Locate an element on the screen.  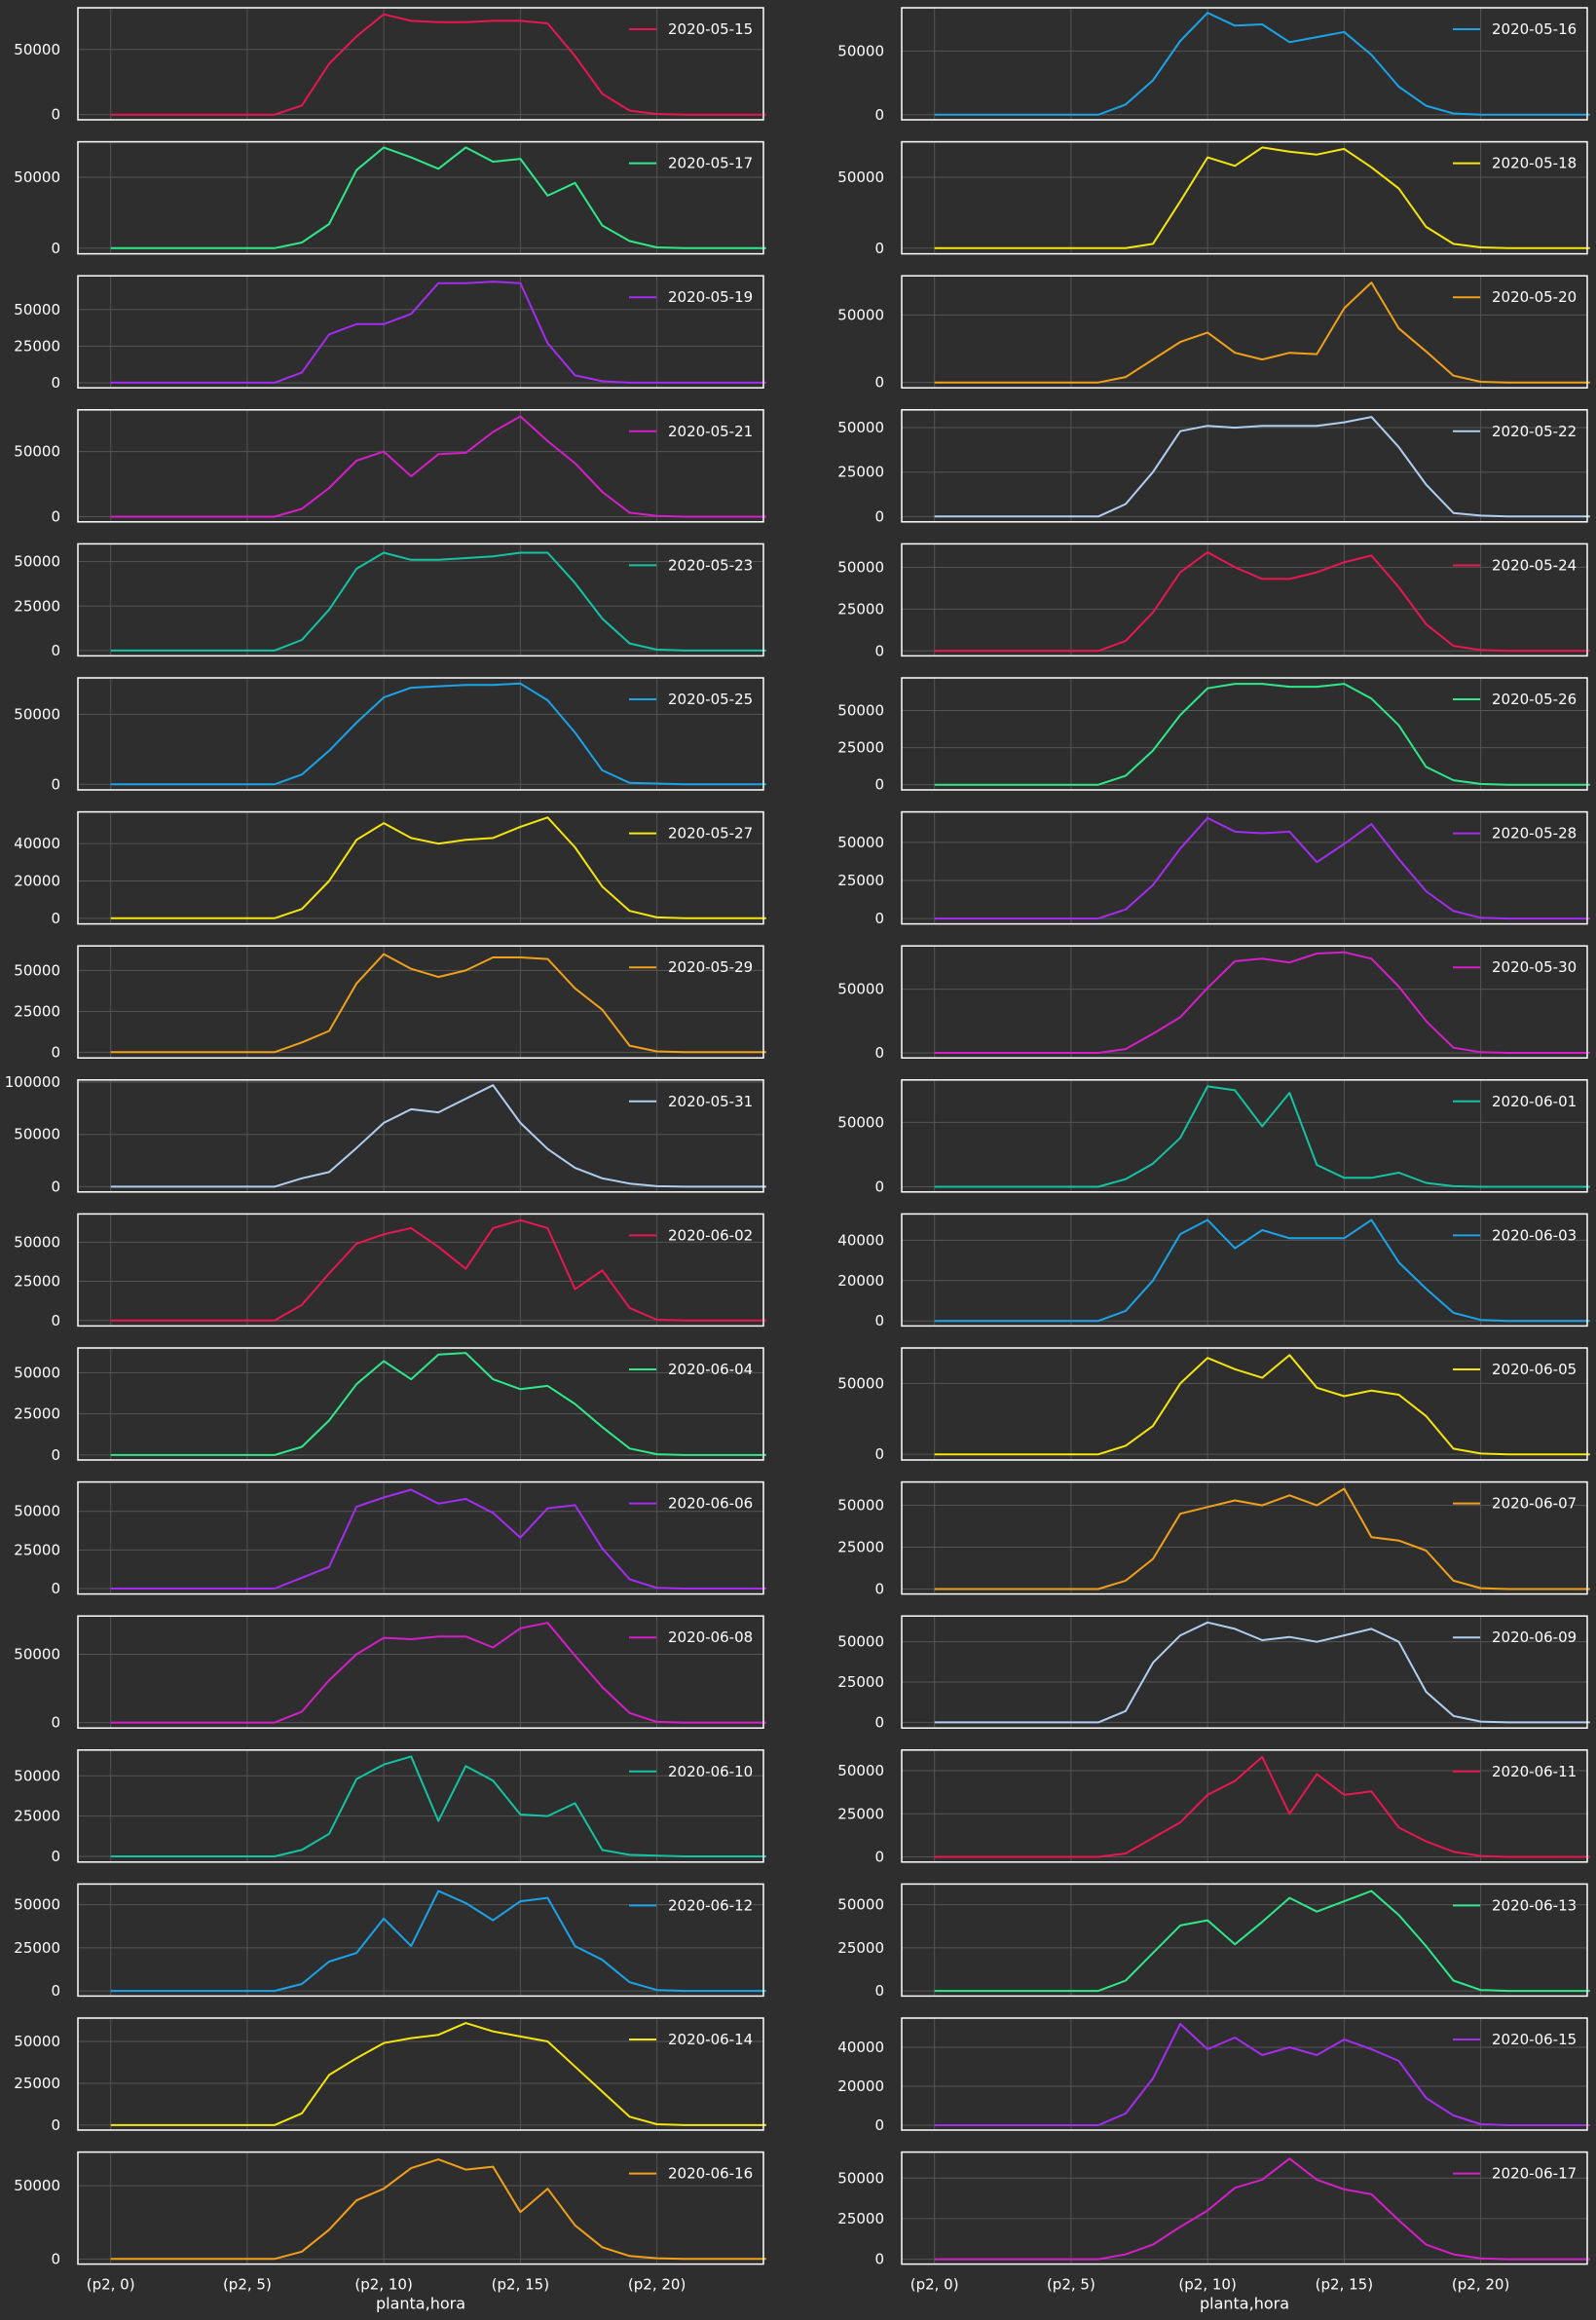
subplot-panel: 0 50000 2020-05-20 is located at coordinates (1214, 334).